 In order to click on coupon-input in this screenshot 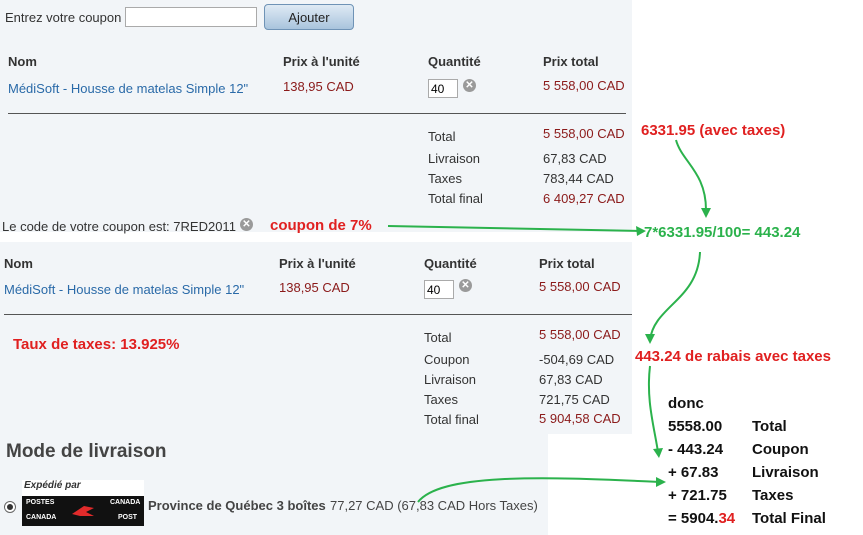, I will do `click(191, 17)`.